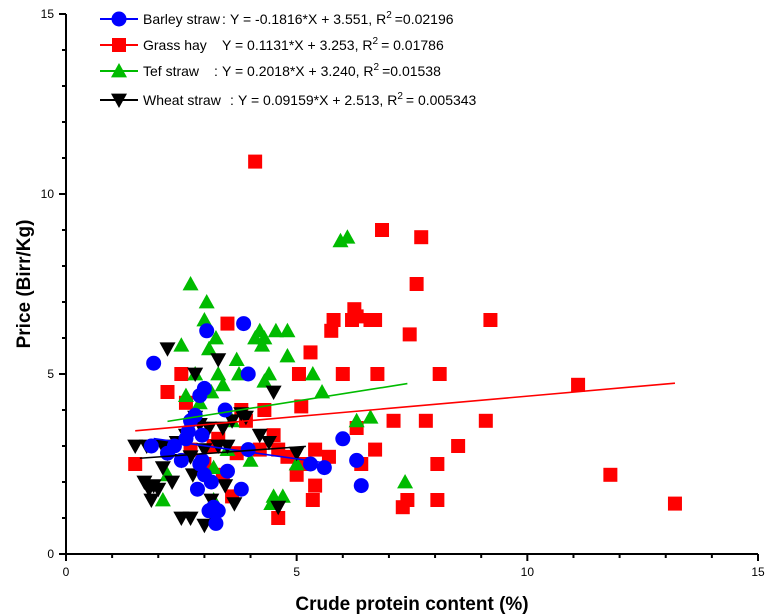 The width and height of the screenshot is (766, 616). I want to click on legend-series-name: Wheat straw, so click(182, 100).